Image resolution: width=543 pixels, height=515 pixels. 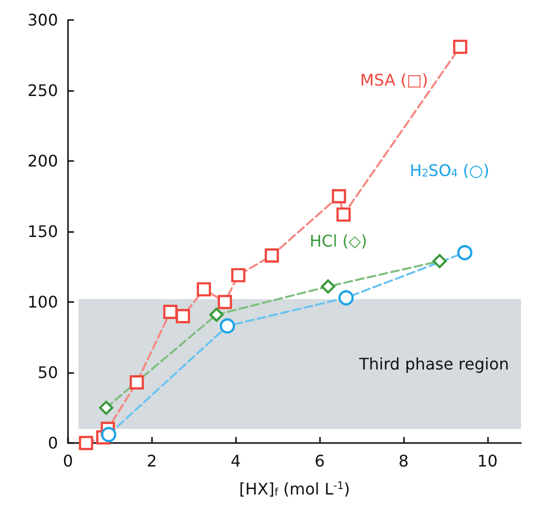 I want to click on x-tick-label: 8, so click(x=403, y=461).